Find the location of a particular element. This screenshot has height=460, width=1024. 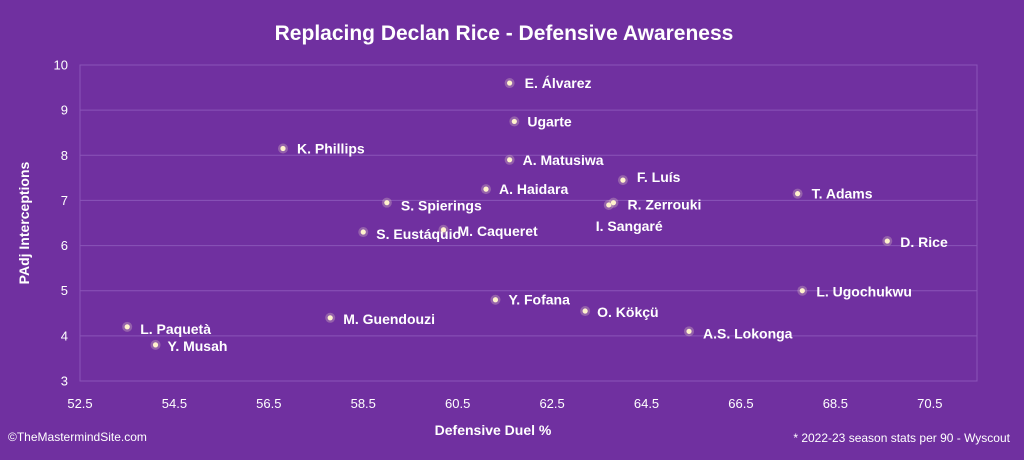

y-tick-label: 6 is located at coordinates (64, 245).